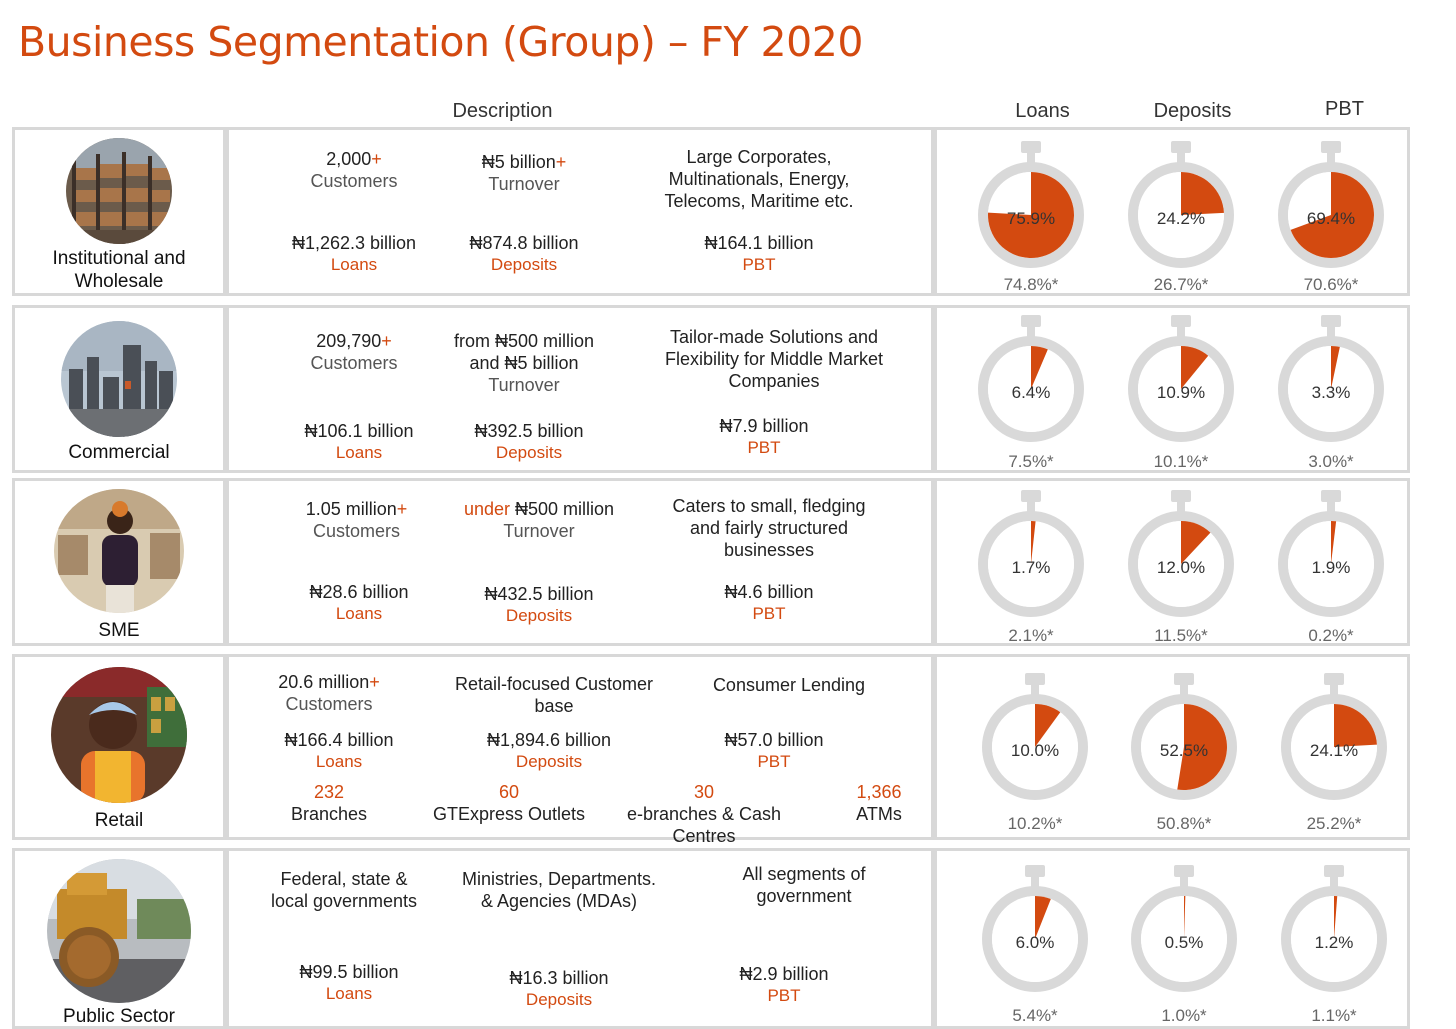 This screenshot has width=1456, height=1029. What do you see at coordinates (119, 211) in the screenshot?
I see `segment-cell: Institutional and Wholesale` at bounding box center [119, 211].